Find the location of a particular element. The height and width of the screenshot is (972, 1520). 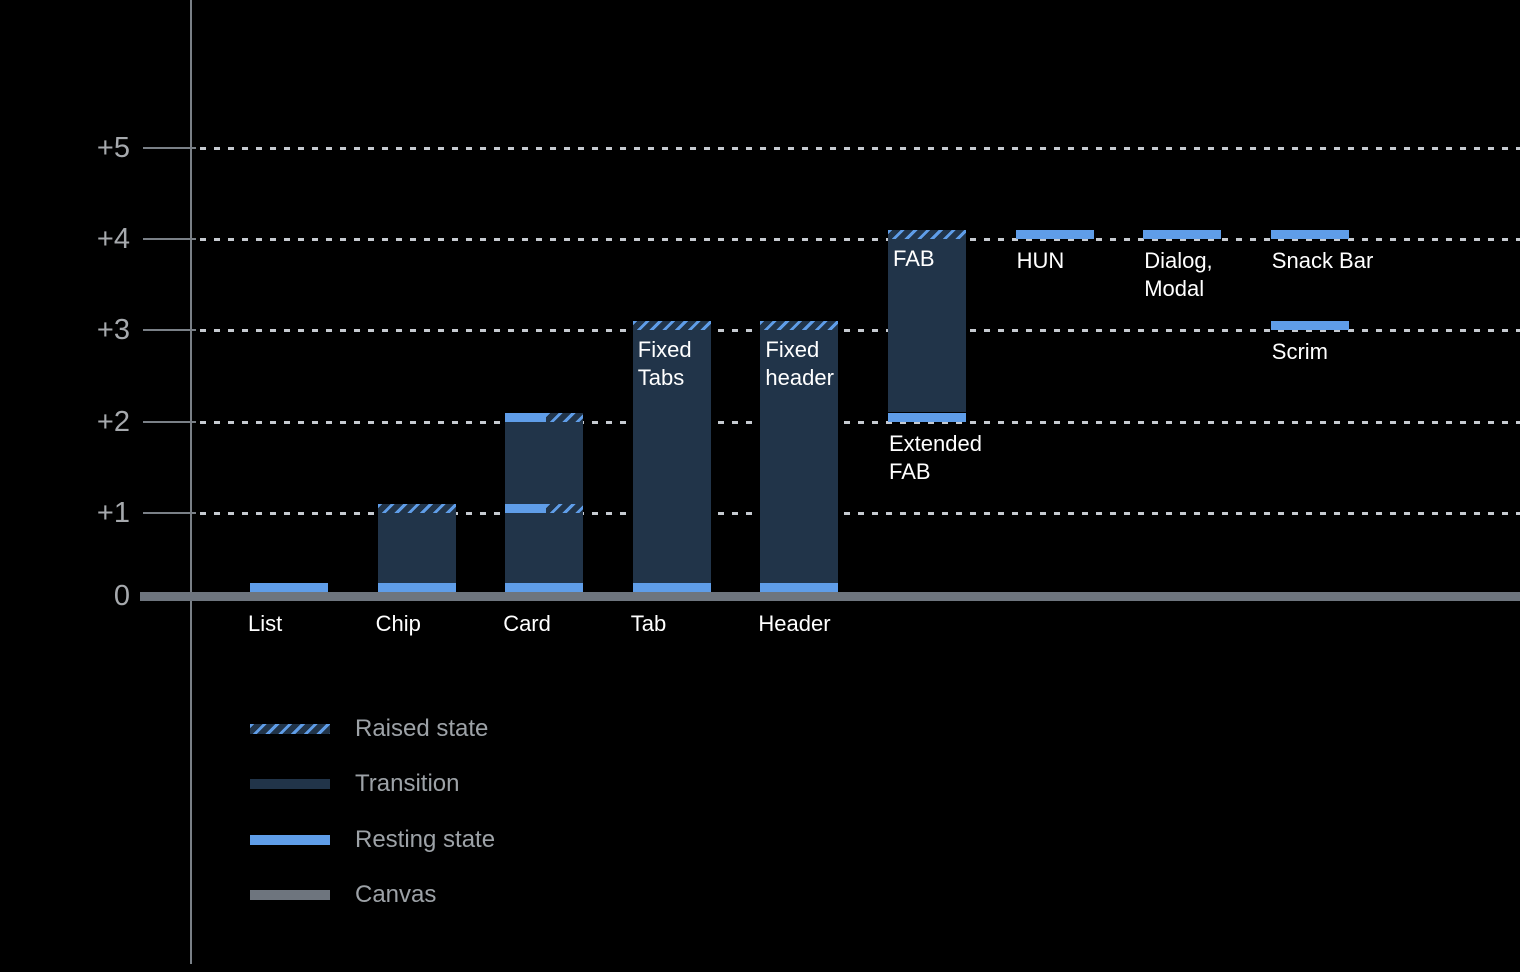

y-tick-label-+4: +4 is located at coordinates (113, 239).